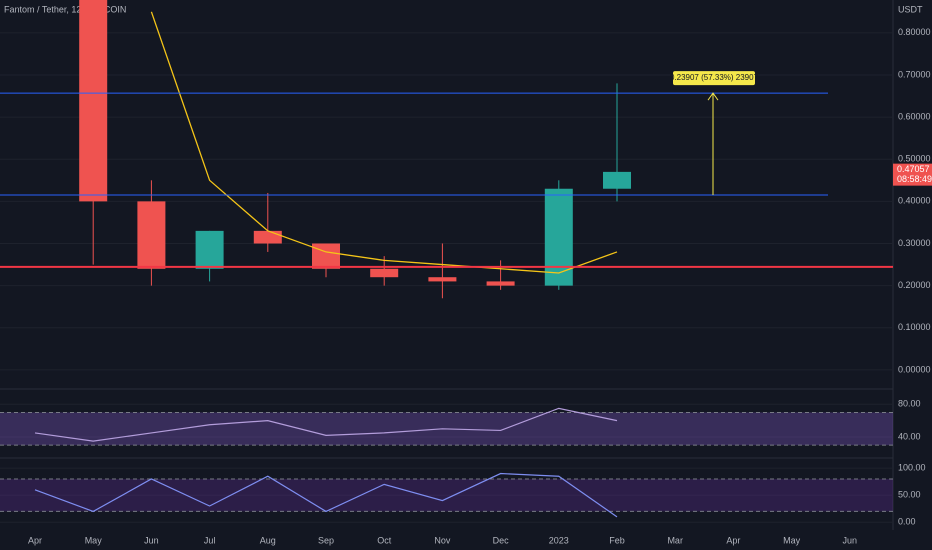  I want to click on measure-box, so click(714, 78).